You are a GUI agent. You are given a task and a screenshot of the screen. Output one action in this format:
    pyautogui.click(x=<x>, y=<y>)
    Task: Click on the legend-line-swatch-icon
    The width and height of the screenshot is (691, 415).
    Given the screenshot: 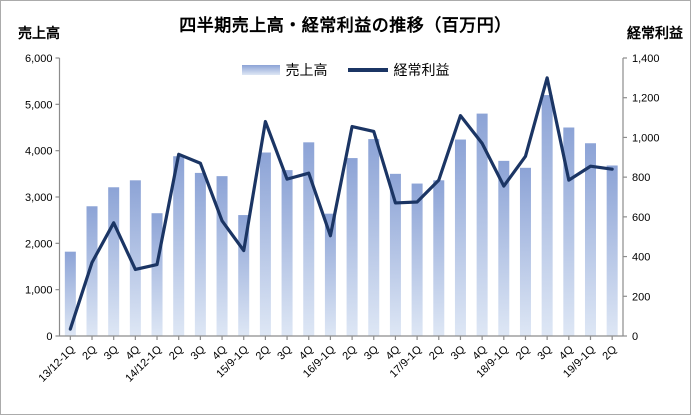 What is the action you would take?
    pyautogui.click(x=367, y=70)
    